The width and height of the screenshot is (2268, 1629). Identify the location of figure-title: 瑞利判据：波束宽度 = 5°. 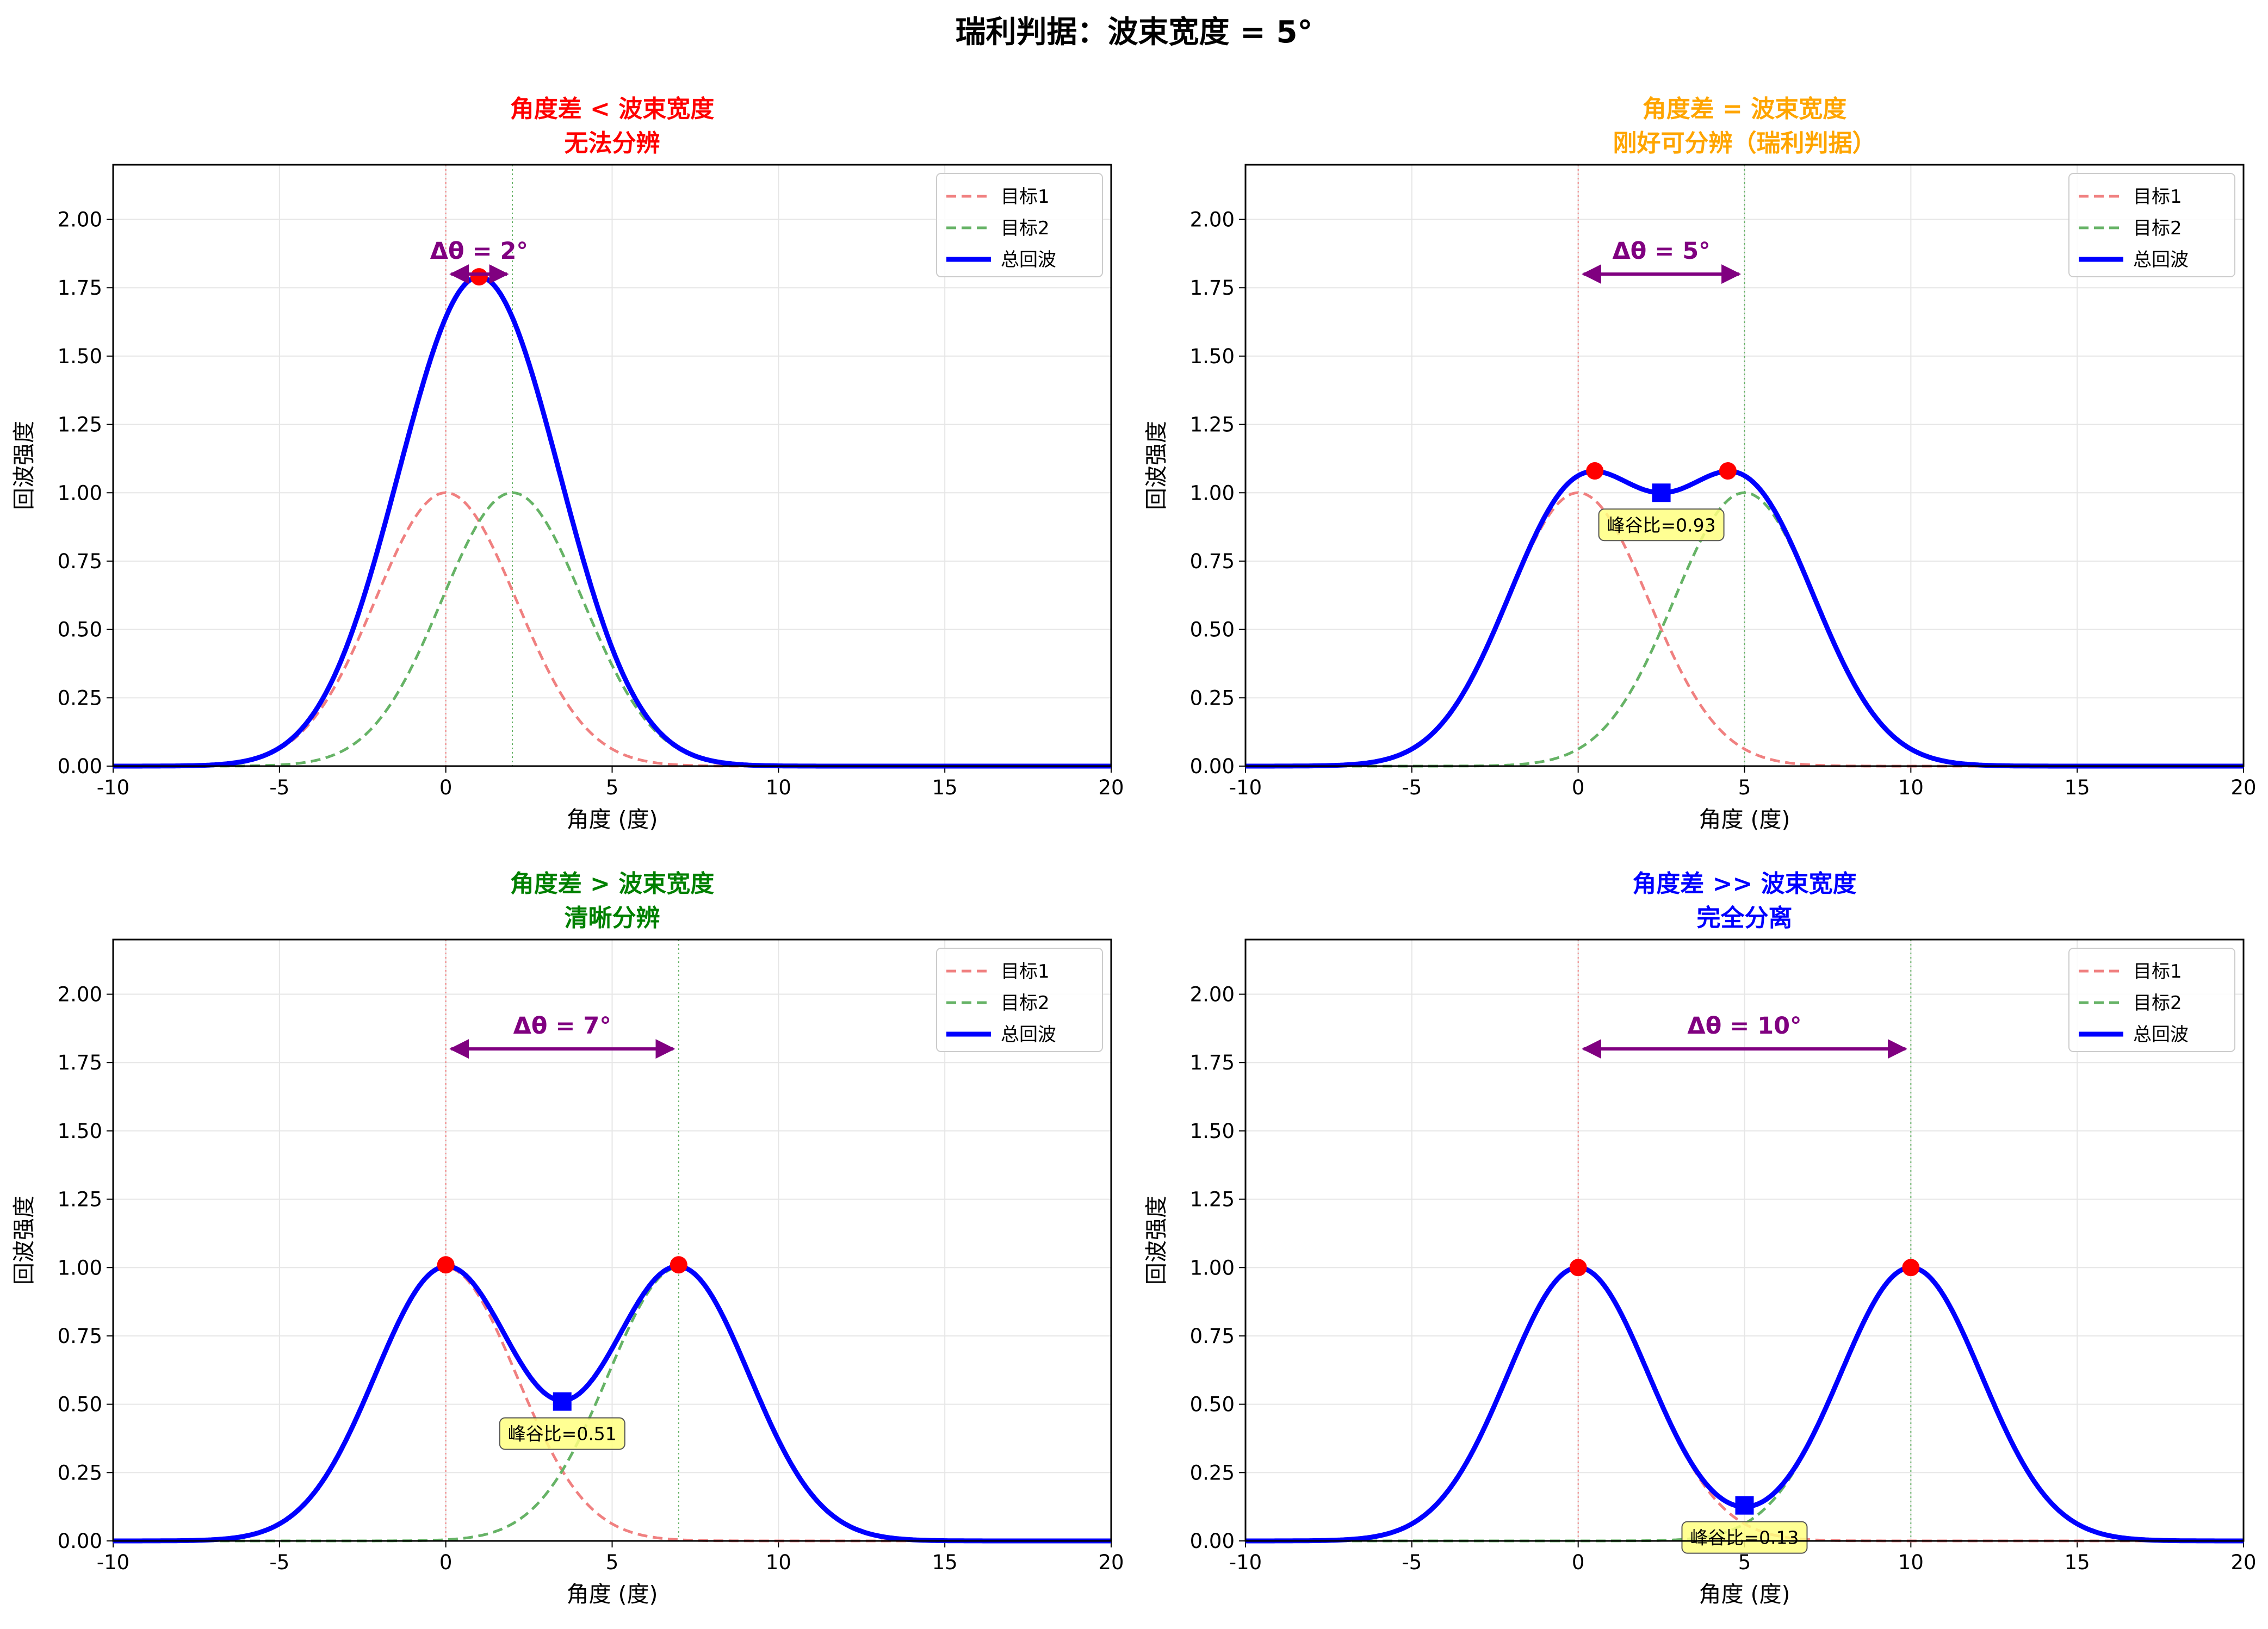
(1134, 32).